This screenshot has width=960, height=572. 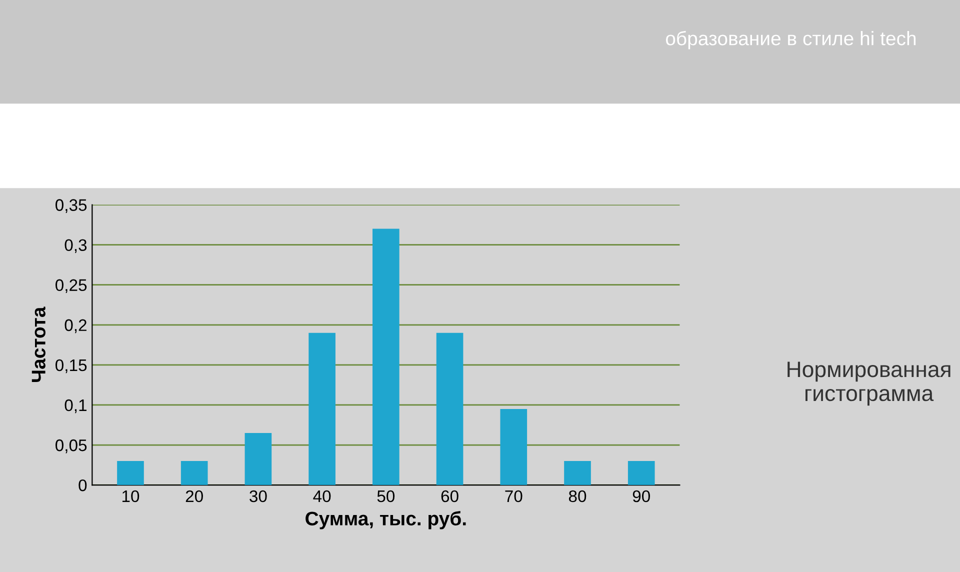 What do you see at coordinates (71, 366) in the screenshot?
I see `y-tick-label: 0,15` at bounding box center [71, 366].